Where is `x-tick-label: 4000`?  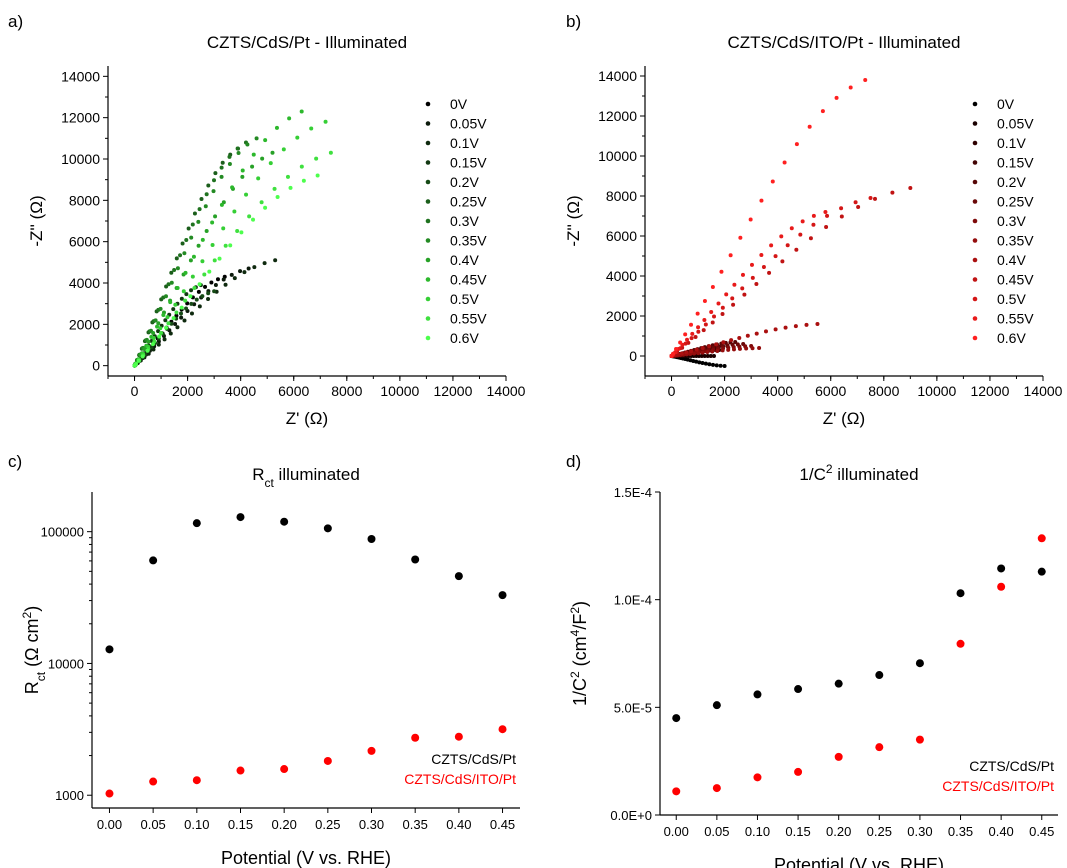 x-tick-label: 4000 is located at coordinates (240, 391).